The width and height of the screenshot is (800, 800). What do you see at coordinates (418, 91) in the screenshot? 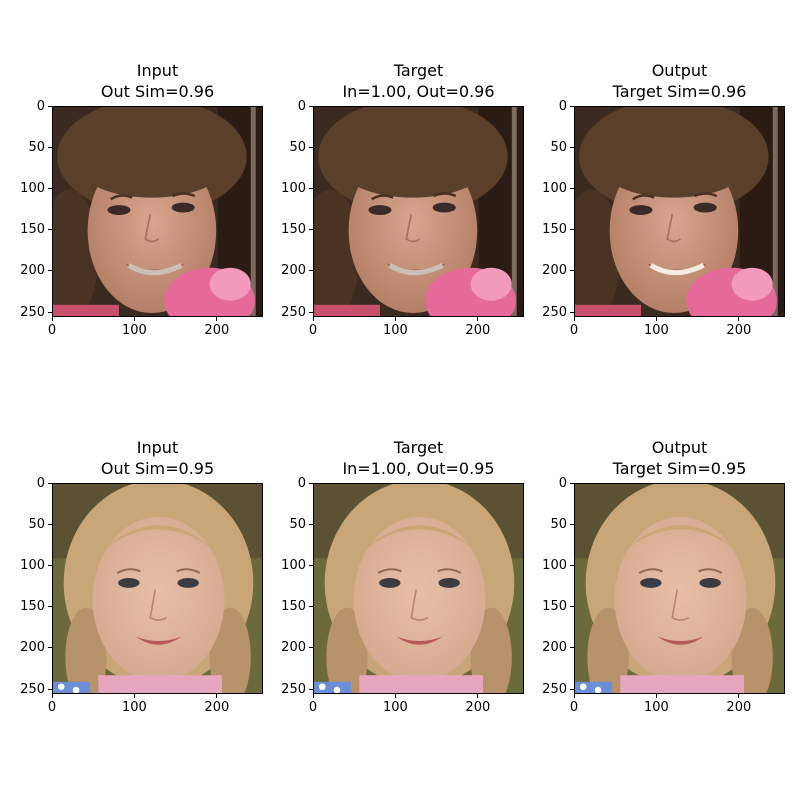
I see `subplot-subtitle: In=1.00, Out=0.96` at bounding box center [418, 91].